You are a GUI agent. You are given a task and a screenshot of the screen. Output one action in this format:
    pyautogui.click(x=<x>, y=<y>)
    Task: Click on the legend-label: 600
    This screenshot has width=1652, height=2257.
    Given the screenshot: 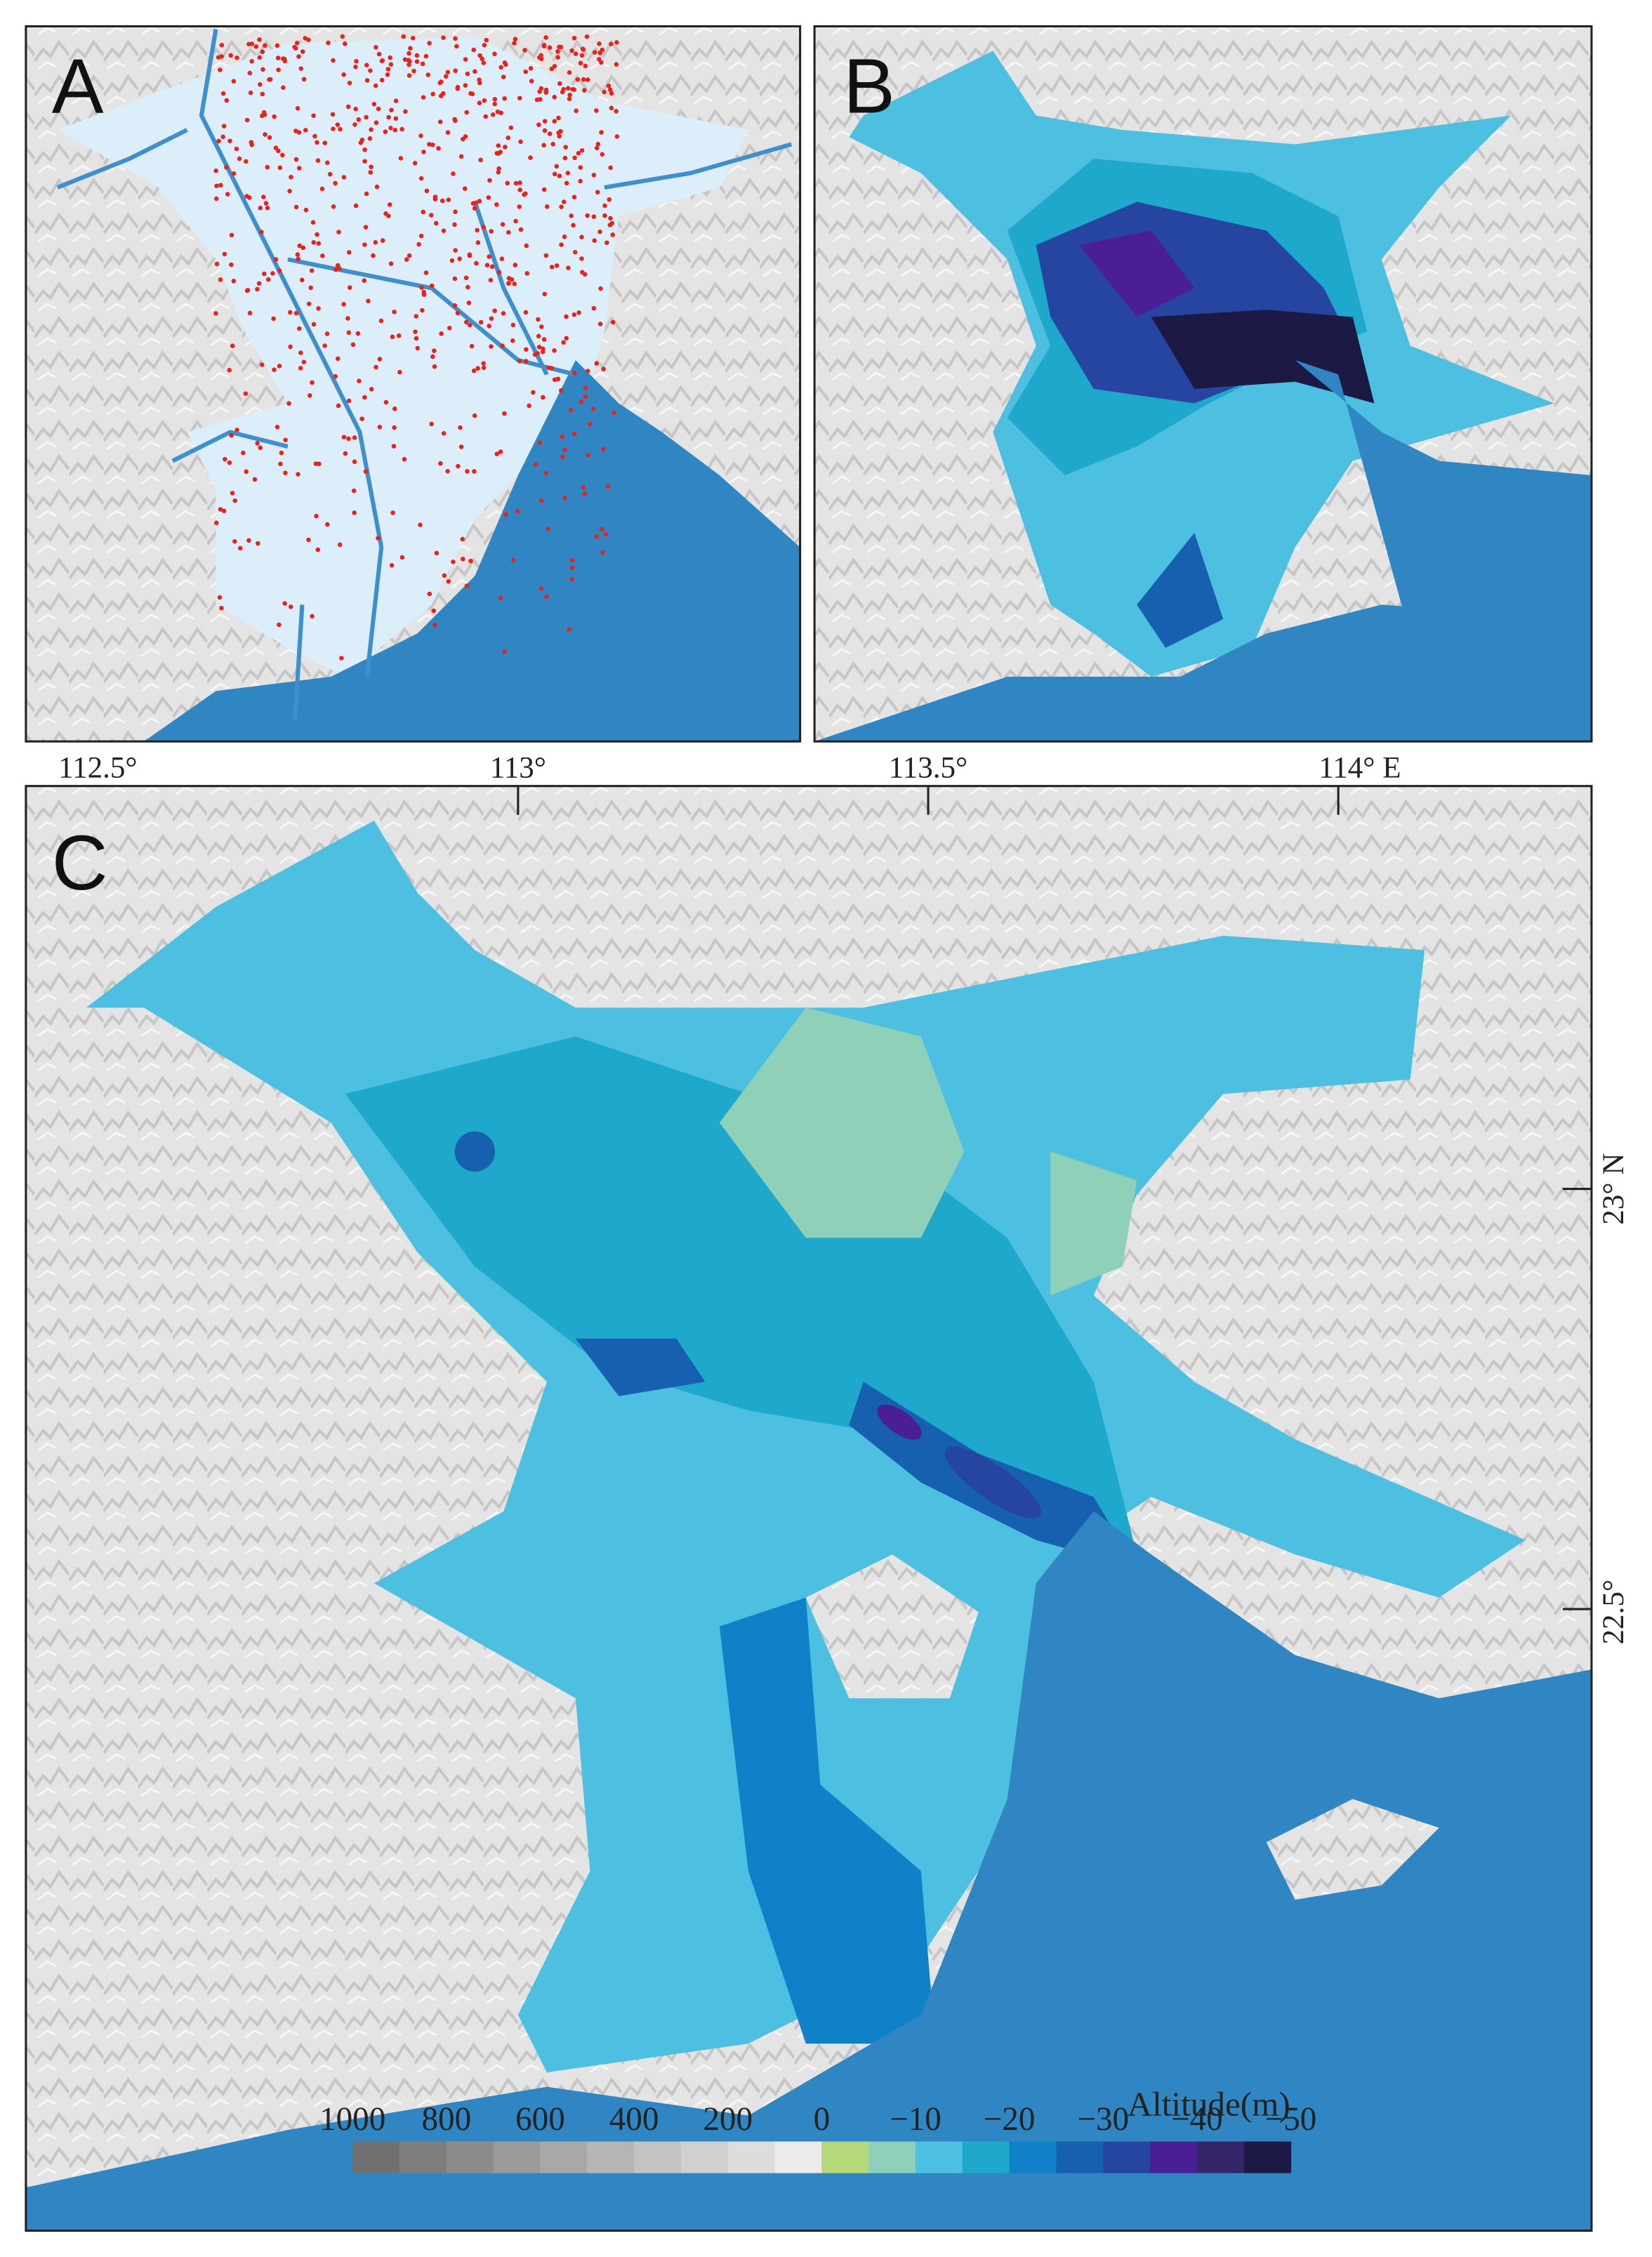 What is the action you would take?
    pyautogui.click(x=540, y=2120)
    